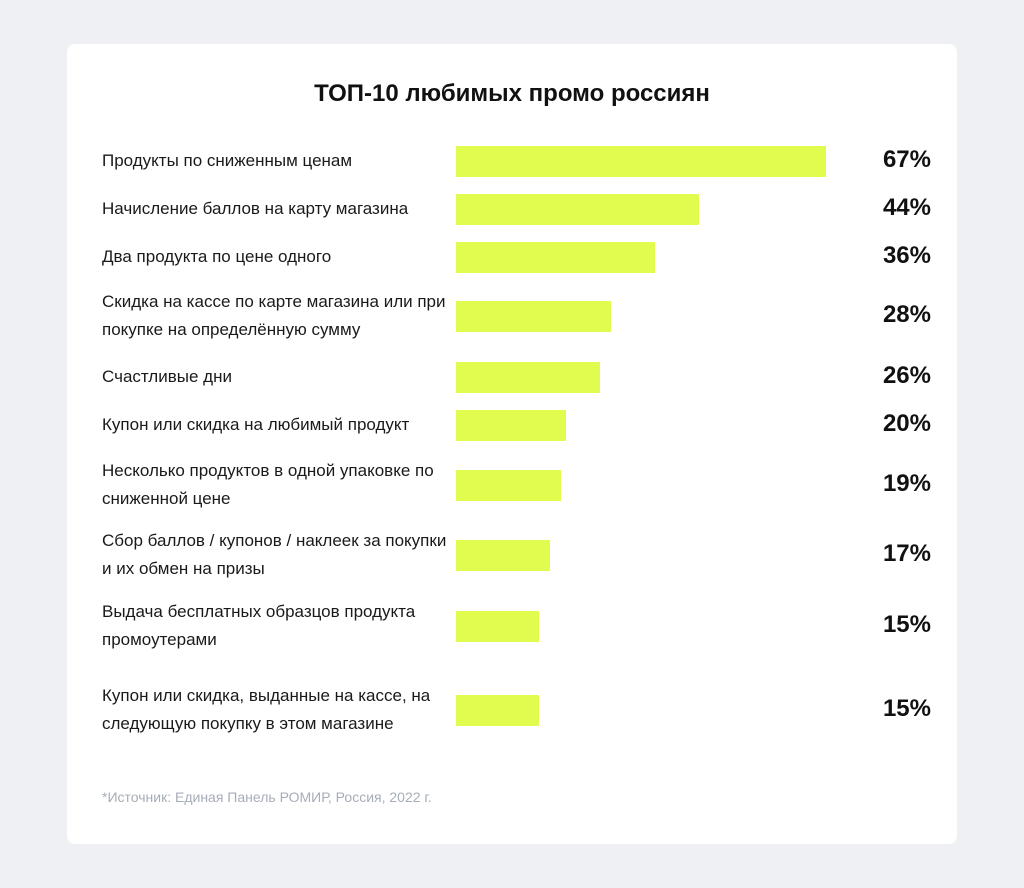 This screenshot has width=1024, height=888. What do you see at coordinates (227, 160) in the screenshot?
I see `category-label: Продукты по сниженным ценам` at bounding box center [227, 160].